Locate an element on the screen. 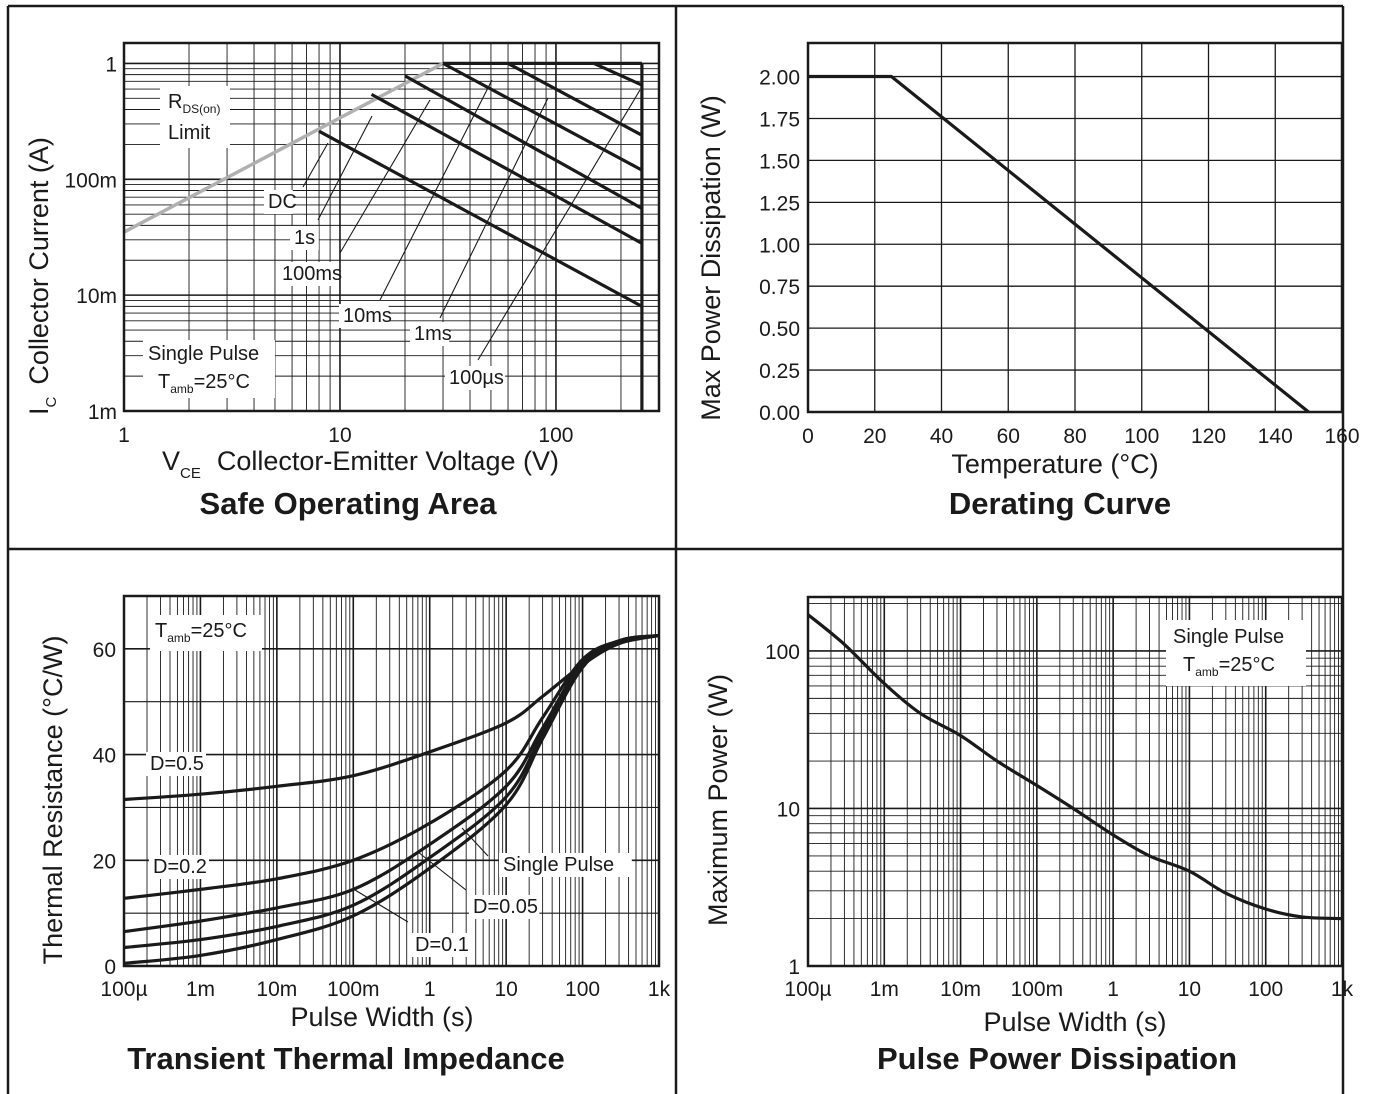  tti-y-tick: 0 is located at coordinates (110, 967).